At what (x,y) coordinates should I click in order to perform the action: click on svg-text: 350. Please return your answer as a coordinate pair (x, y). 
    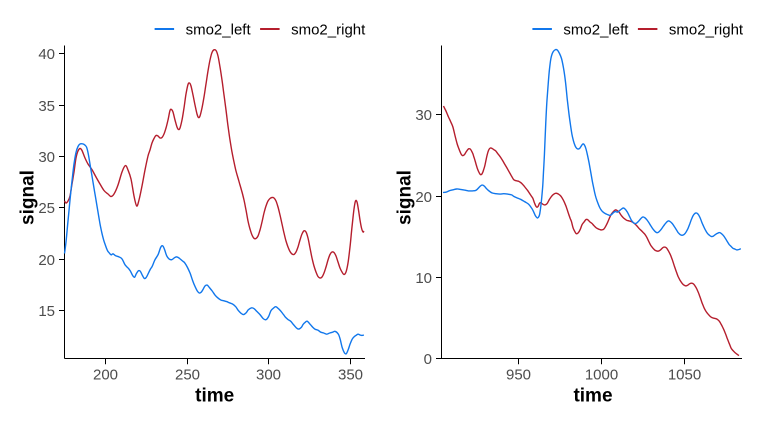
    Looking at the image, I should click on (350, 375).